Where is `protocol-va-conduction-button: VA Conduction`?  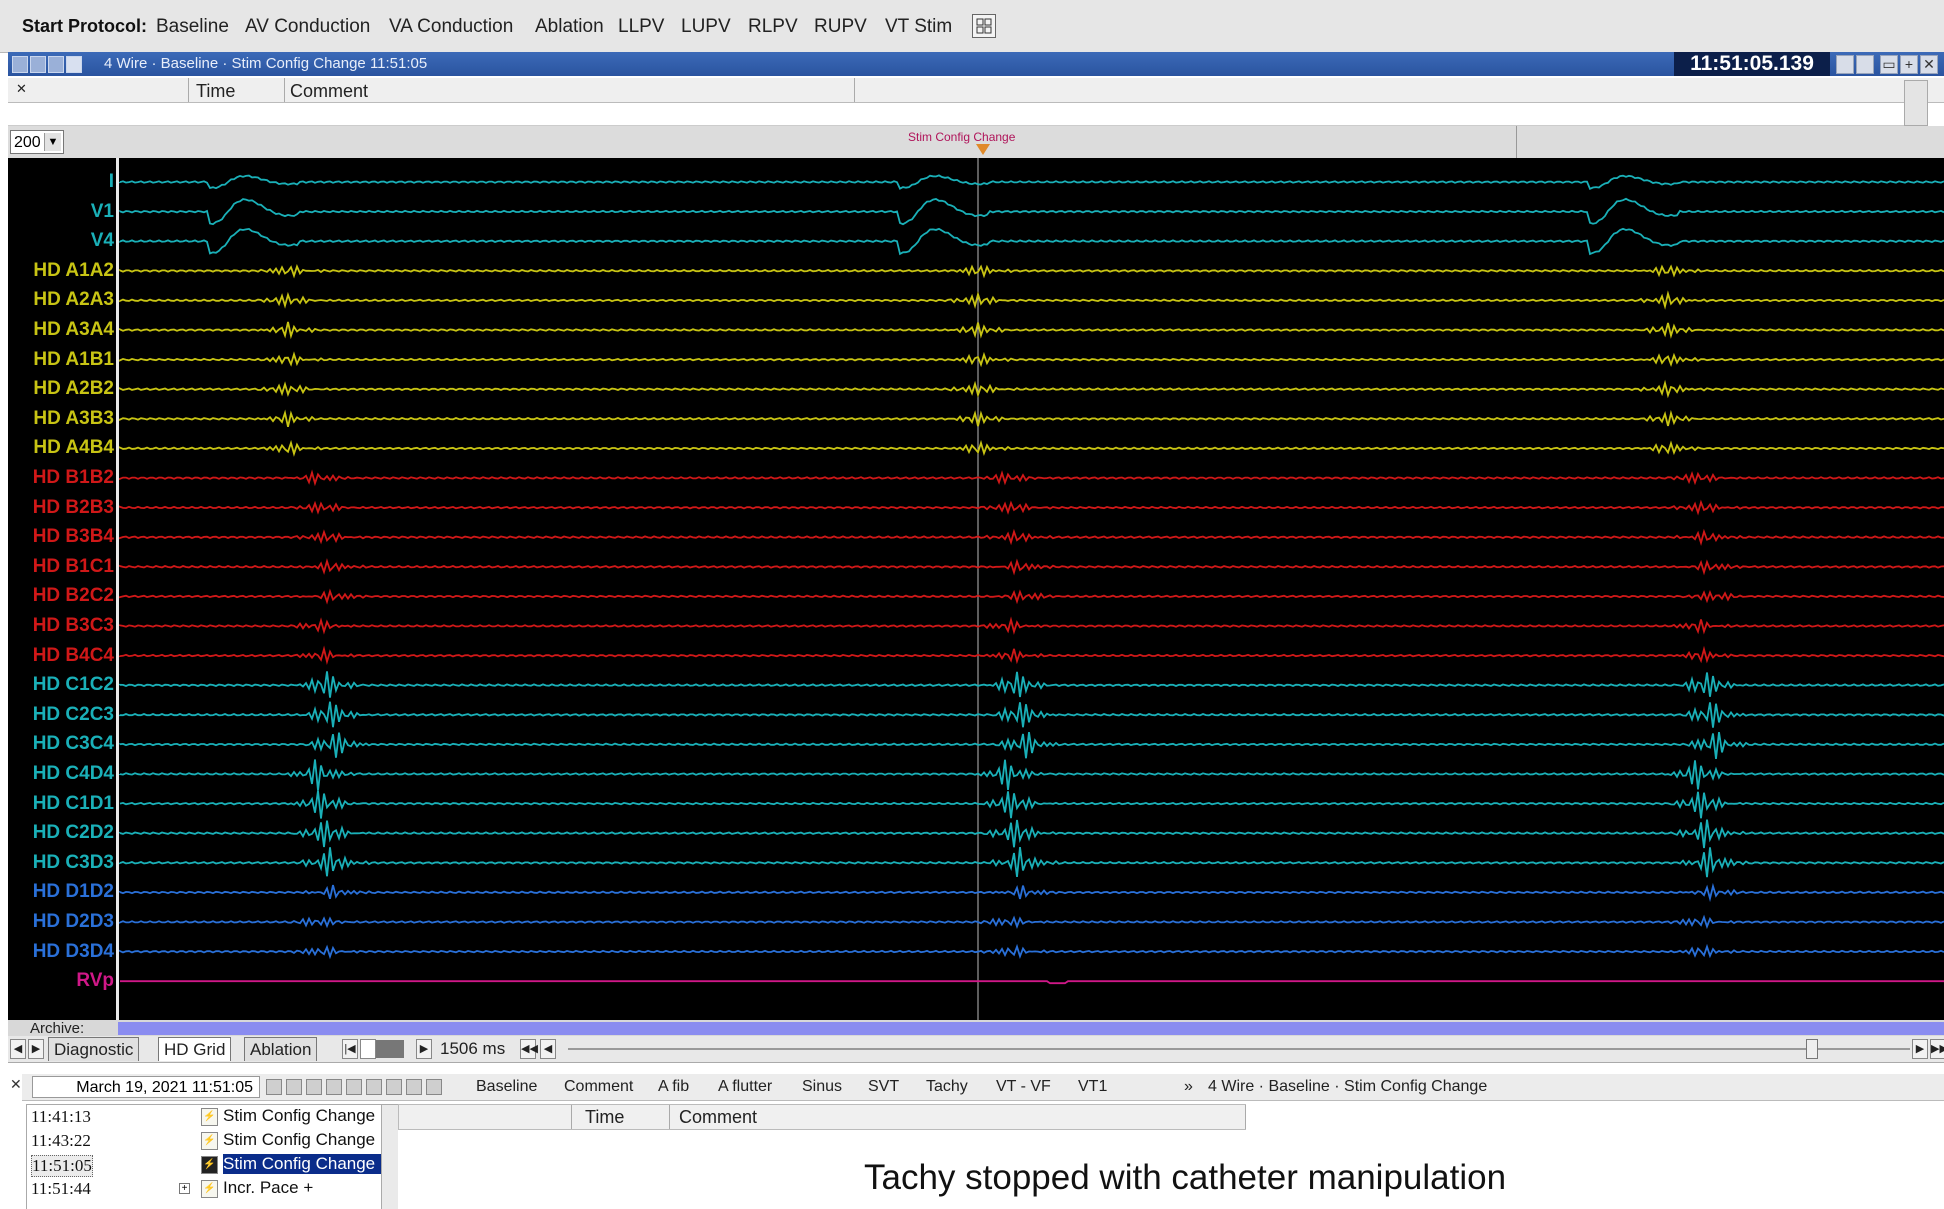
protocol-va-conduction-button: VA Conduction is located at coordinates (451, 26).